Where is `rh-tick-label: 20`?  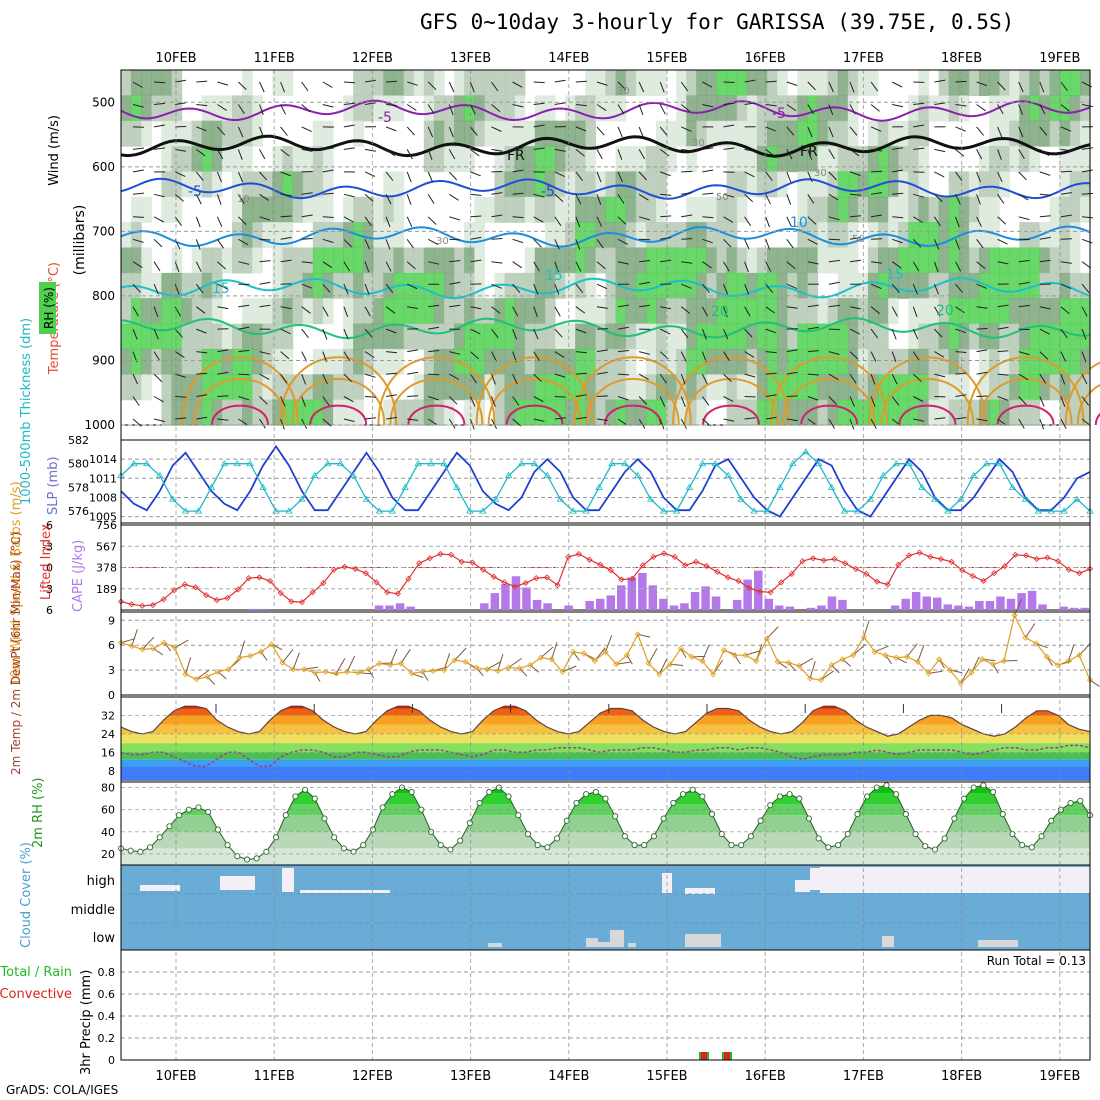
rh-tick-label: 20 is located at coordinates (108, 854).